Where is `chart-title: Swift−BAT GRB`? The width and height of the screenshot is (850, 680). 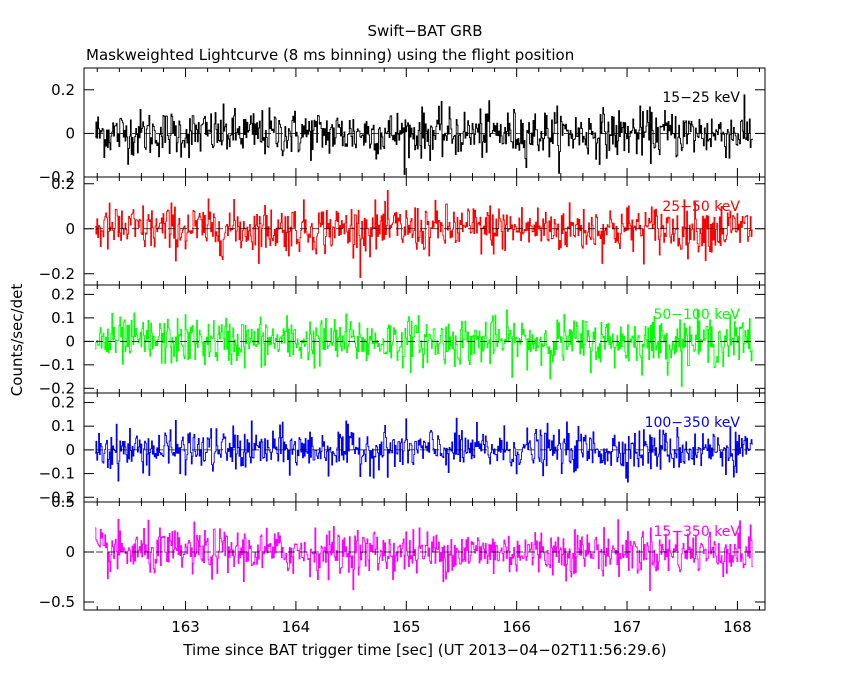 chart-title: Swift−BAT GRB is located at coordinates (424, 31).